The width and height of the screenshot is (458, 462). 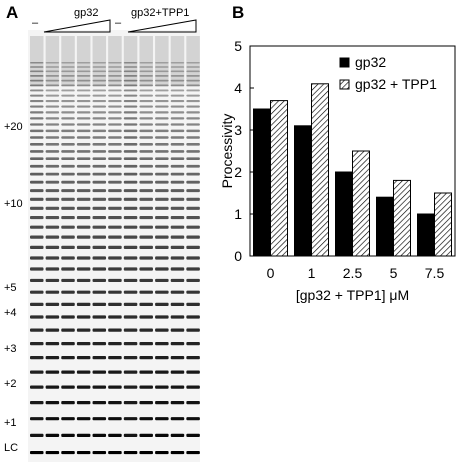 What do you see at coordinates (77, 26) in the screenshot?
I see `gel-wedge-gp32` at bounding box center [77, 26].